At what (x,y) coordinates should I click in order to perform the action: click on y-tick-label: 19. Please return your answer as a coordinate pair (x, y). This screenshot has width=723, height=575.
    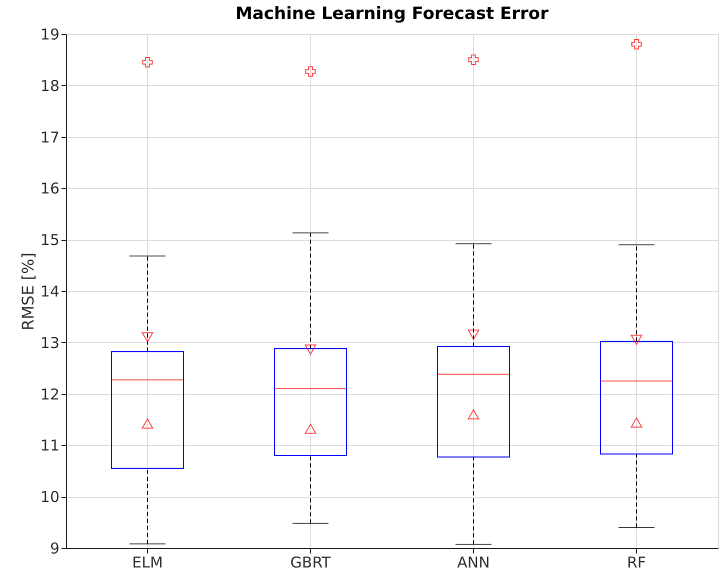
    Looking at the image, I should click on (50, 35).